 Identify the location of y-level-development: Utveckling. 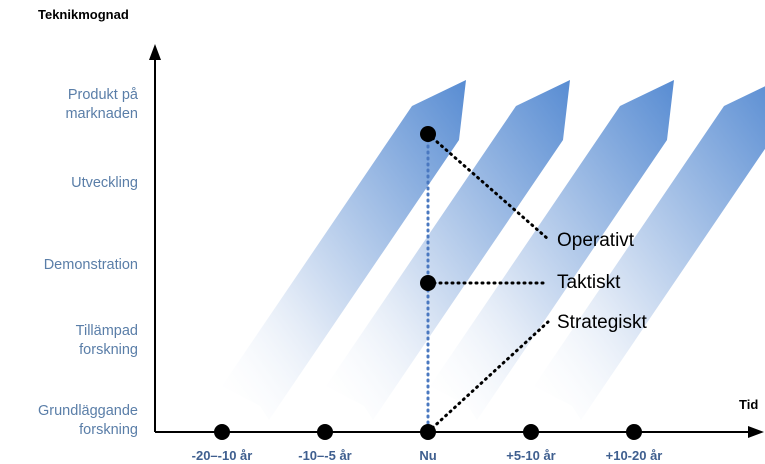
(104, 183).